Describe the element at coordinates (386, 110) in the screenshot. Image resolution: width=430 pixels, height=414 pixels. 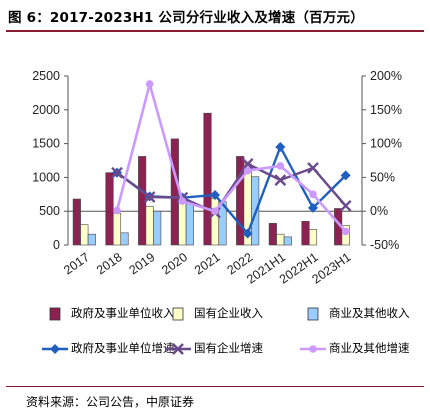
I see `right-tick-label: 150%` at that location.